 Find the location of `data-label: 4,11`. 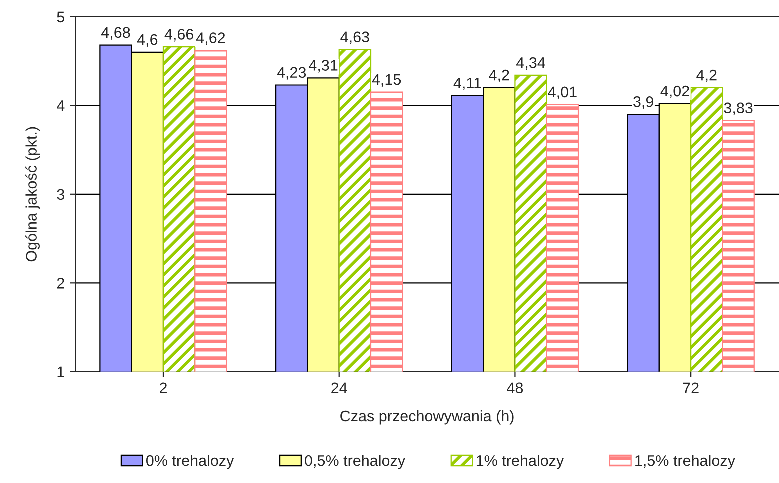

data-label: 4,11 is located at coordinates (468, 84).